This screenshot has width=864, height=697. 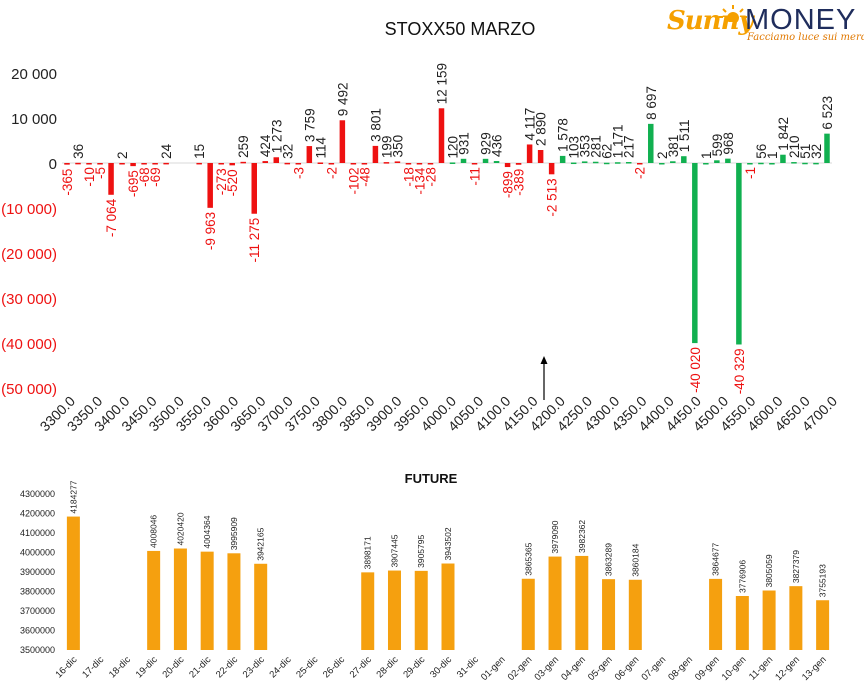 I want to click on data-label: -695, so click(x=133, y=183).